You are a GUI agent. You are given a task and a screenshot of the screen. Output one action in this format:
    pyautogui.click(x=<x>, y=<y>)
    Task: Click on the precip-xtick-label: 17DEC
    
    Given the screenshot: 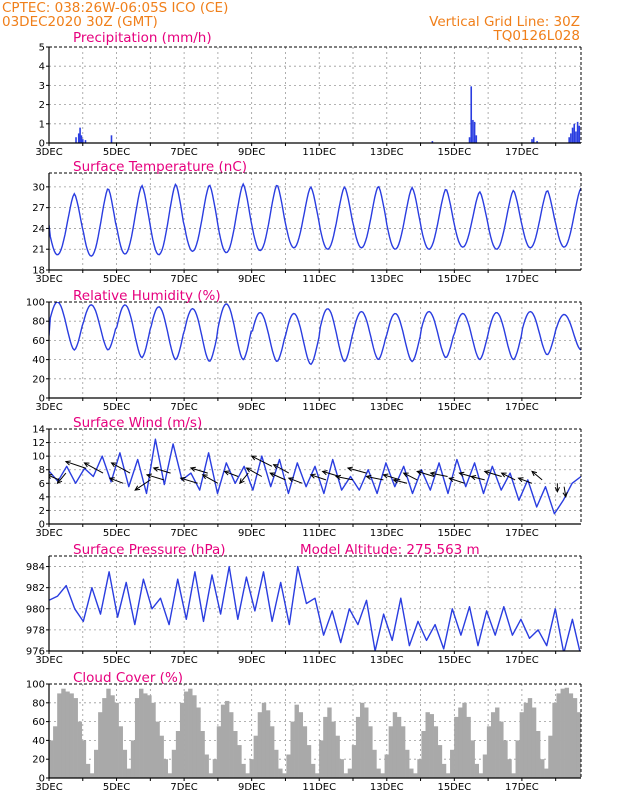 What is the action you would take?
    pyautogui.click(x=522, y=152)
    